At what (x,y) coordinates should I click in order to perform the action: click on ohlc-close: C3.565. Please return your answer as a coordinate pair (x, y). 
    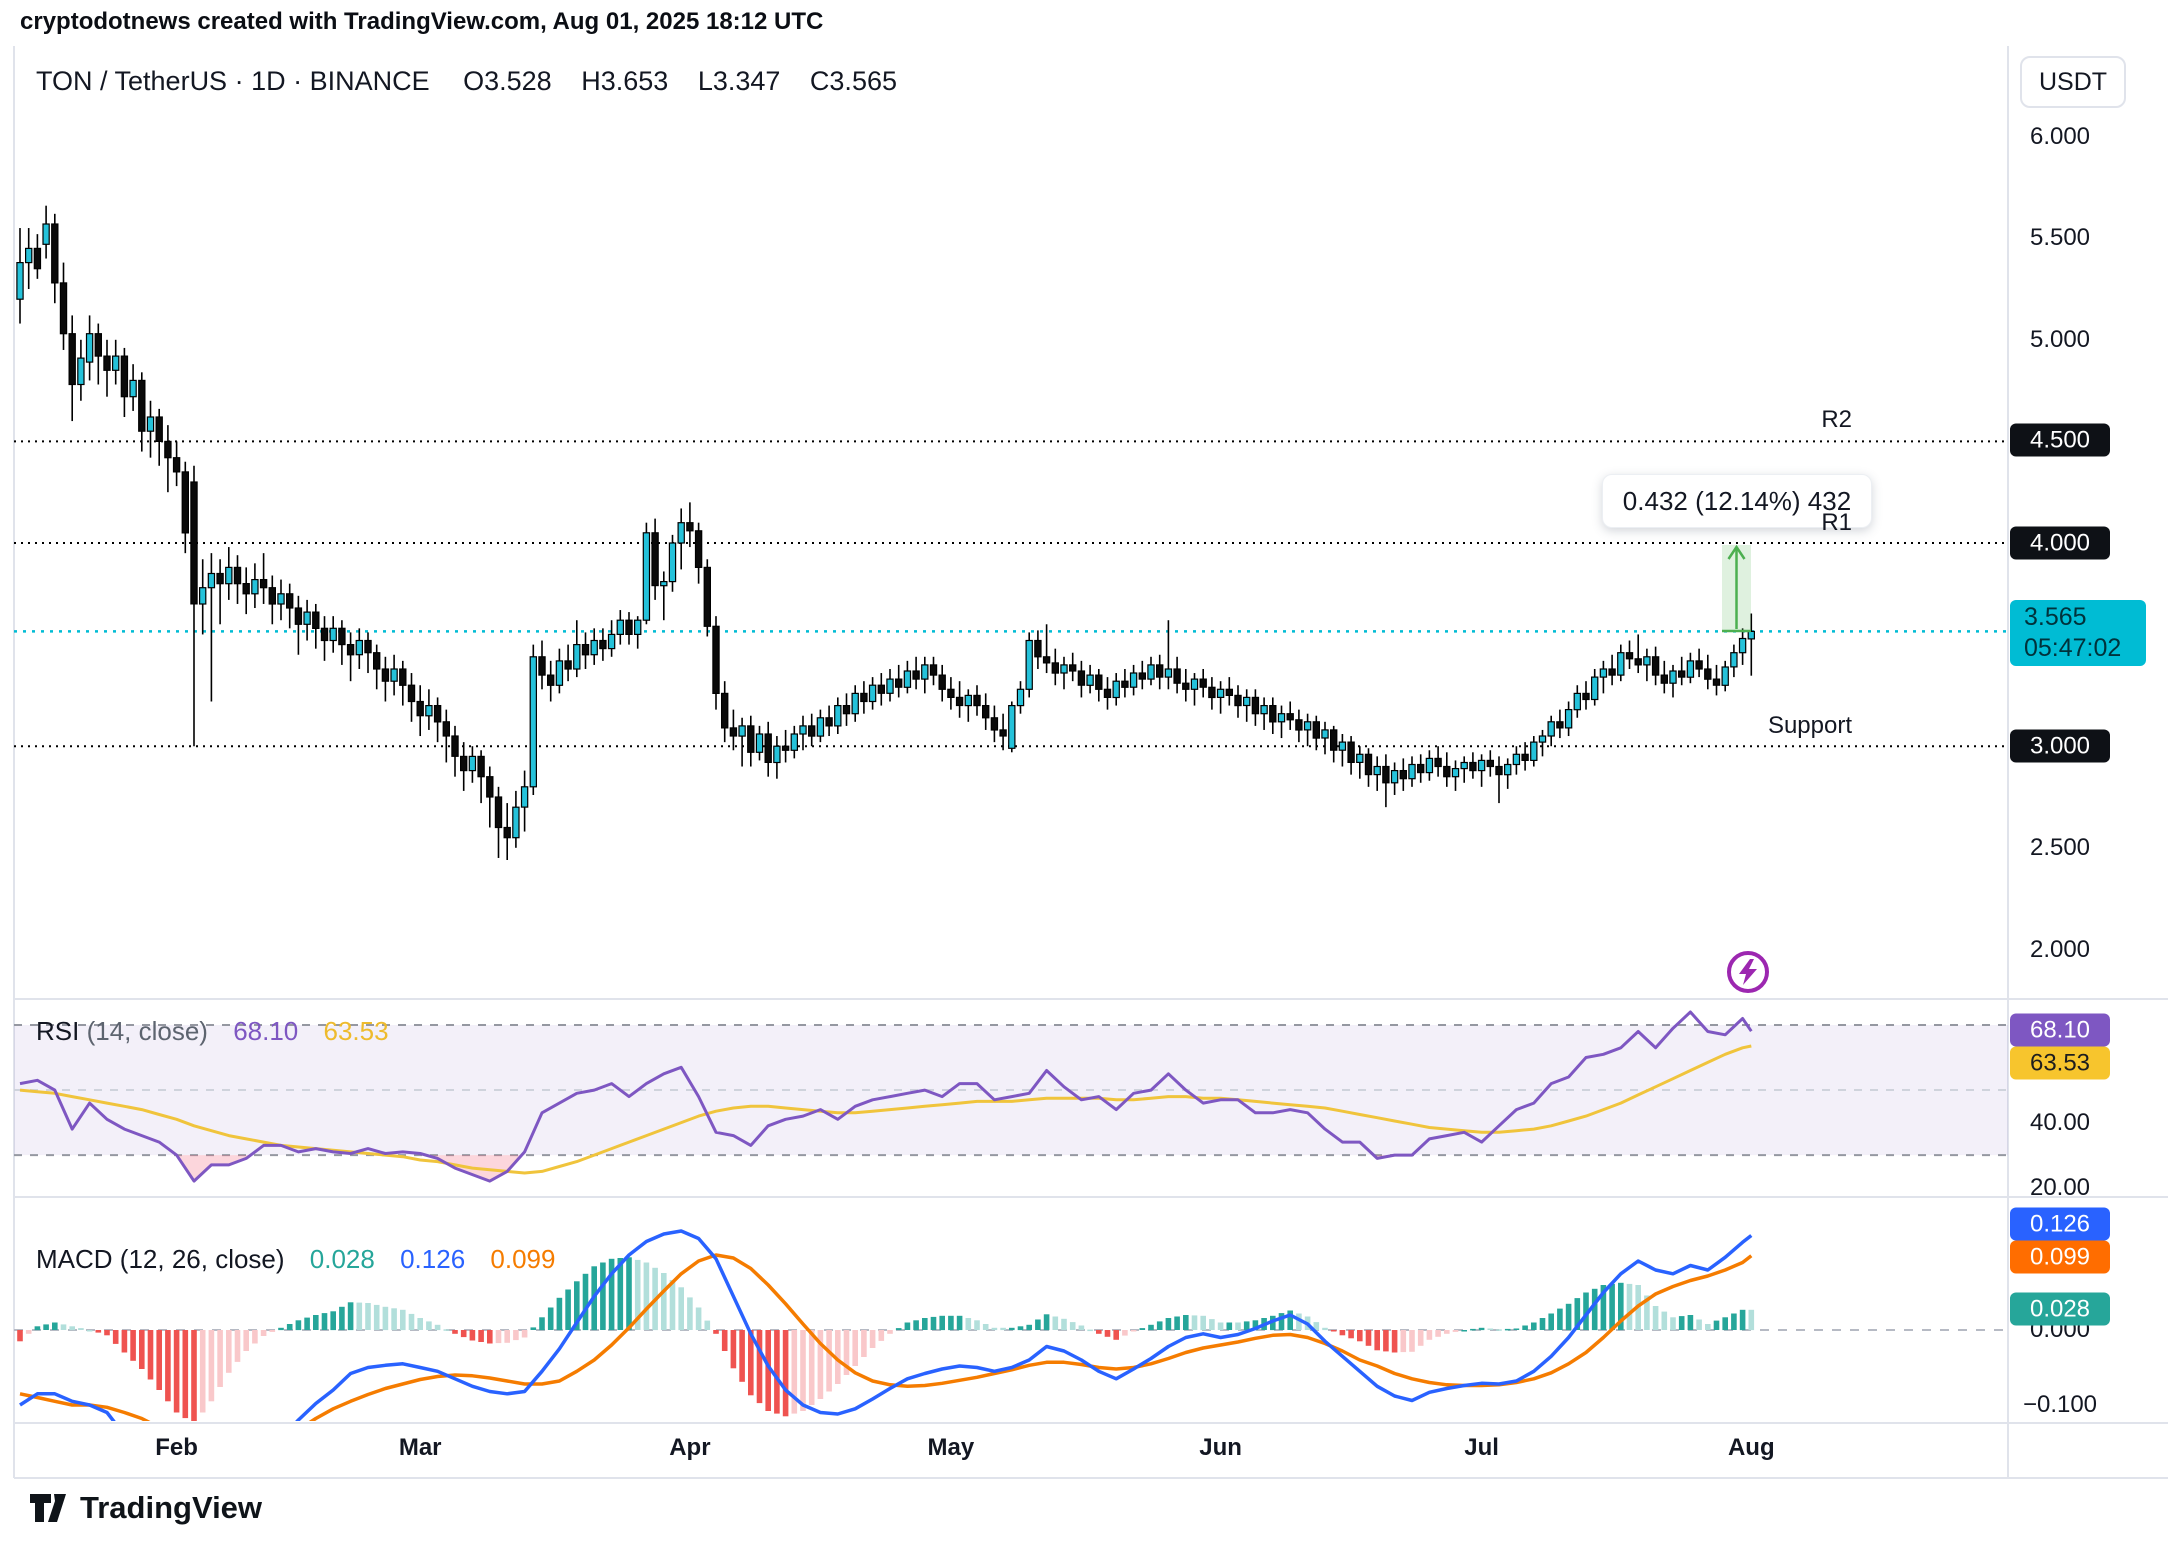
    Looking at the image, I should click on (853, 81).